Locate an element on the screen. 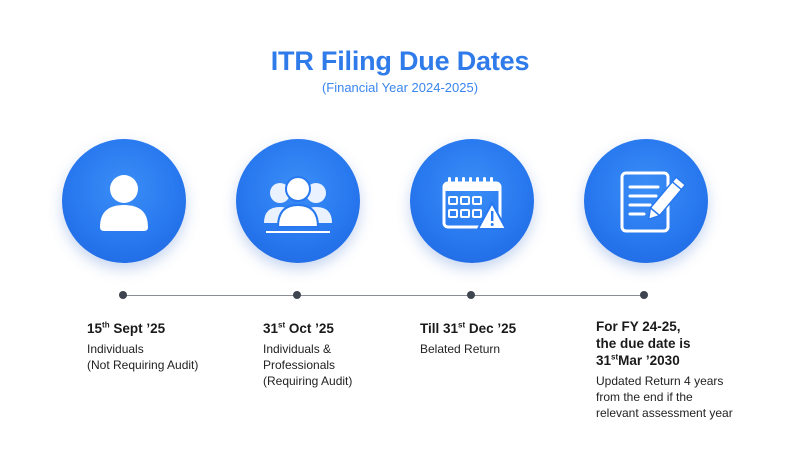 The height and width of the screenshot is (467, 800). step-2-circle is located at coordinates (298, 201).